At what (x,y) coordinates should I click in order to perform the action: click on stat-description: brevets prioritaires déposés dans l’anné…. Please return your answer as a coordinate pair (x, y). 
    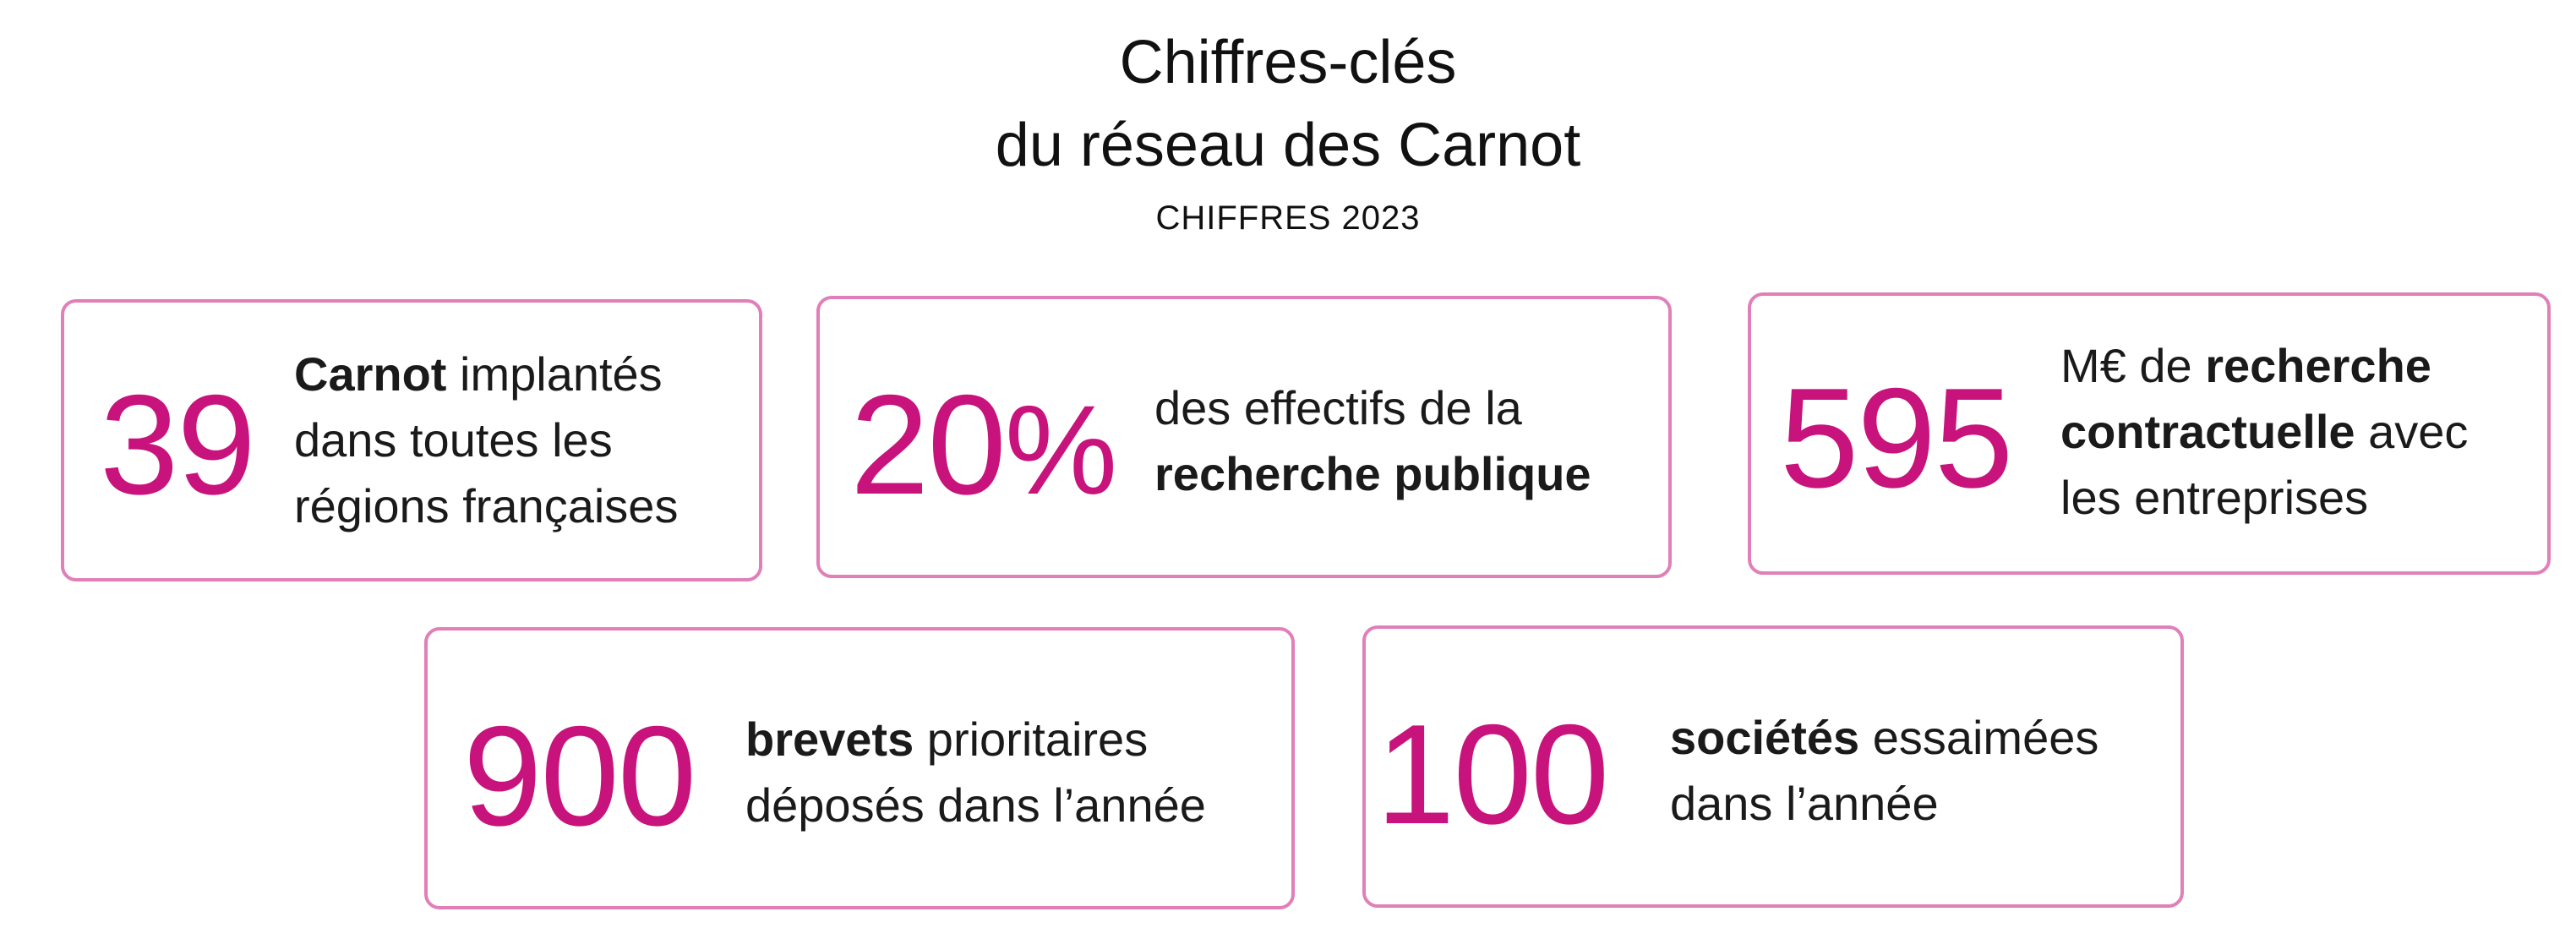
    Looking at the image, I should click on (975, 772).